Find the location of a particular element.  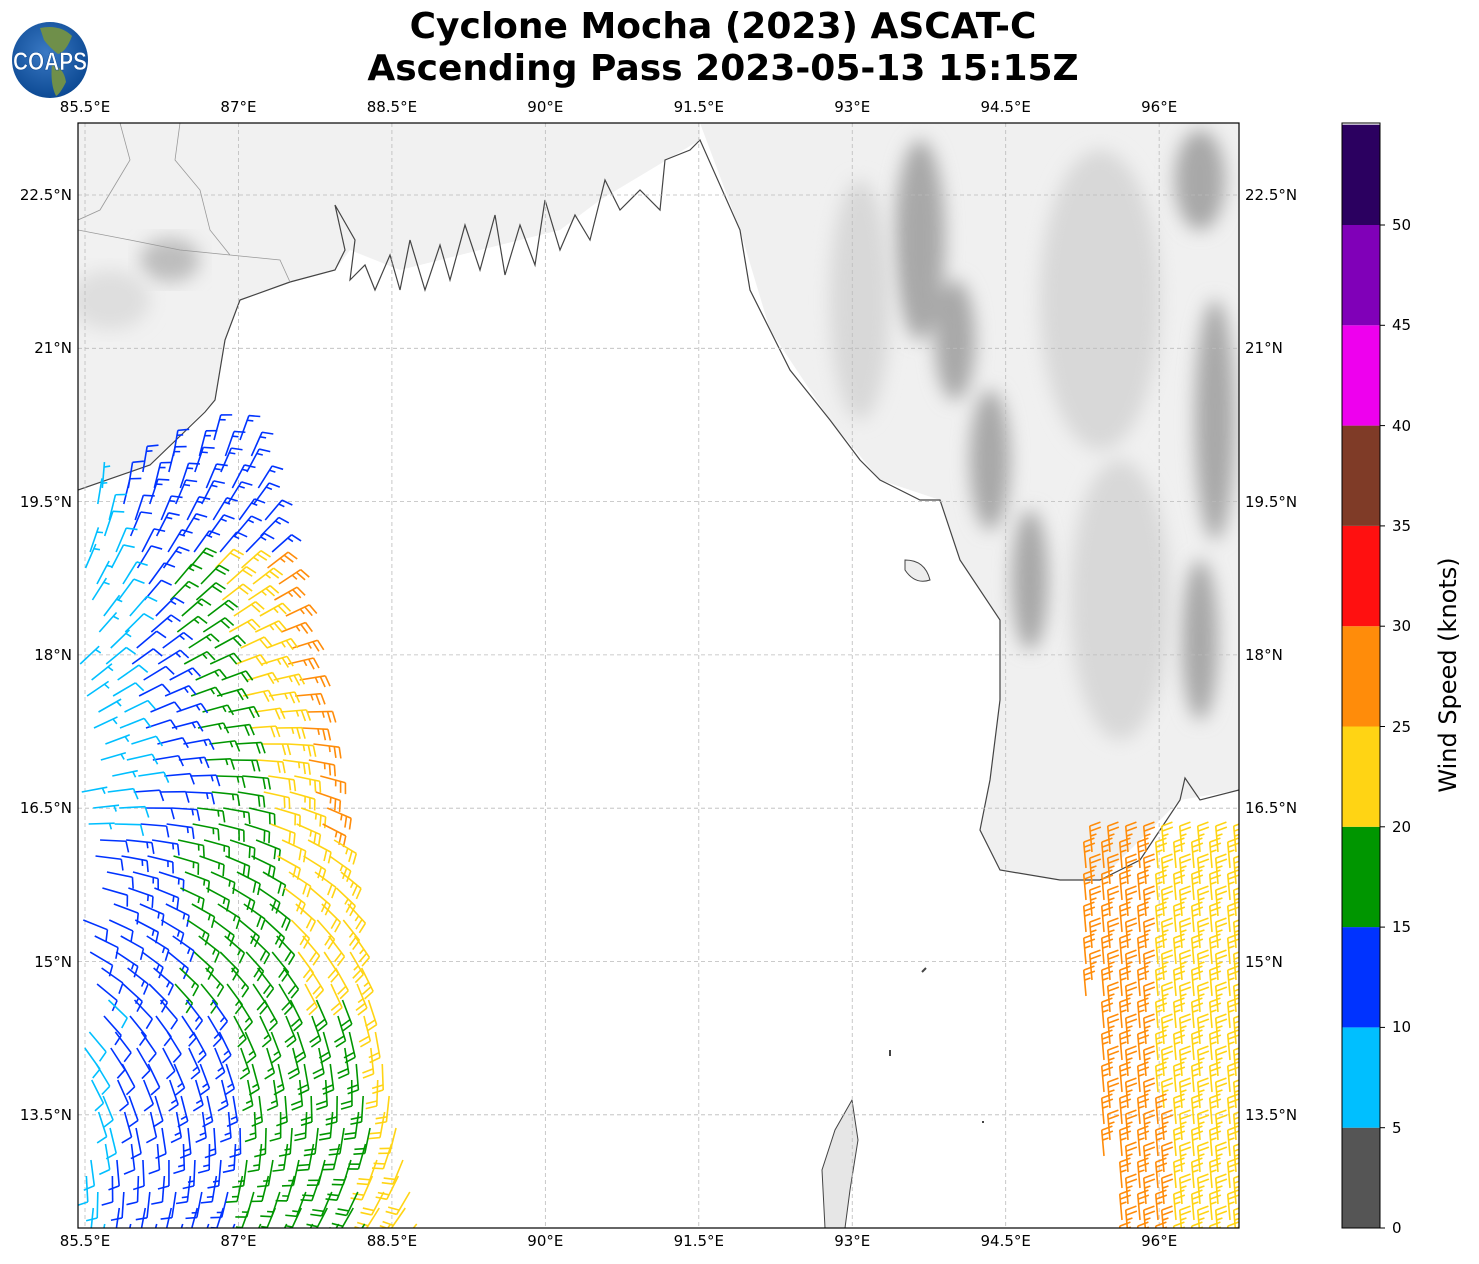

lon-tick-top: 94.5°E is located at coordinates (1005, 107).